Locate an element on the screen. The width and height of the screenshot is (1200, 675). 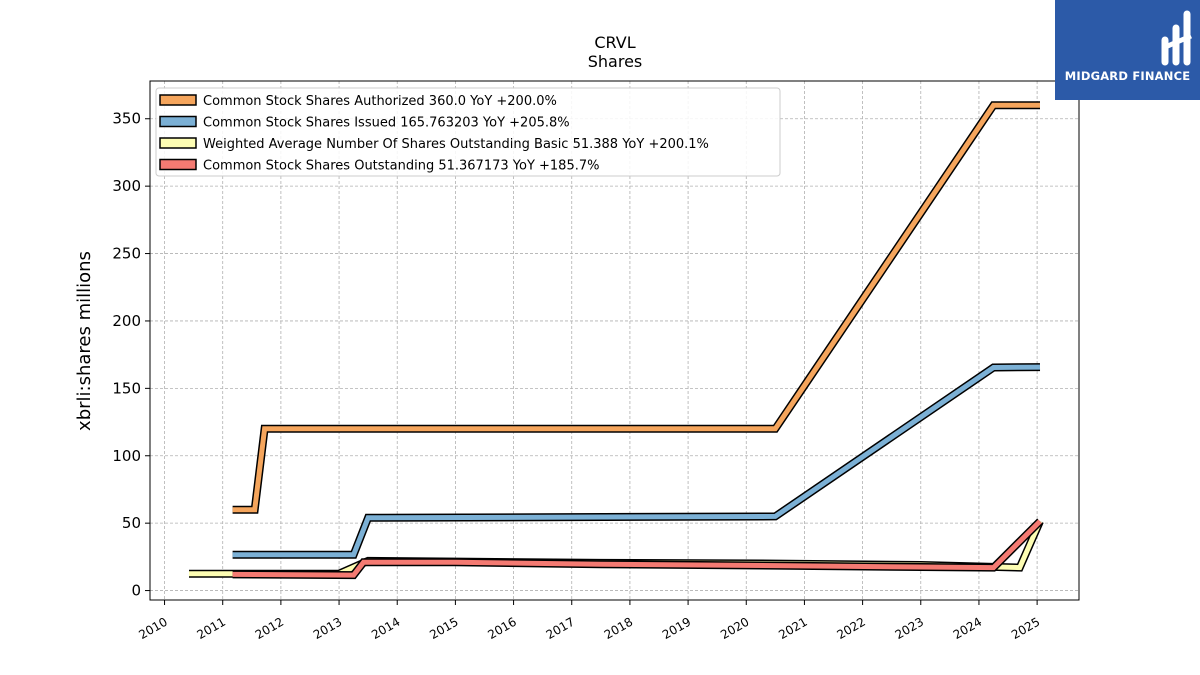
legend-box is located at coordinates (468, 132).